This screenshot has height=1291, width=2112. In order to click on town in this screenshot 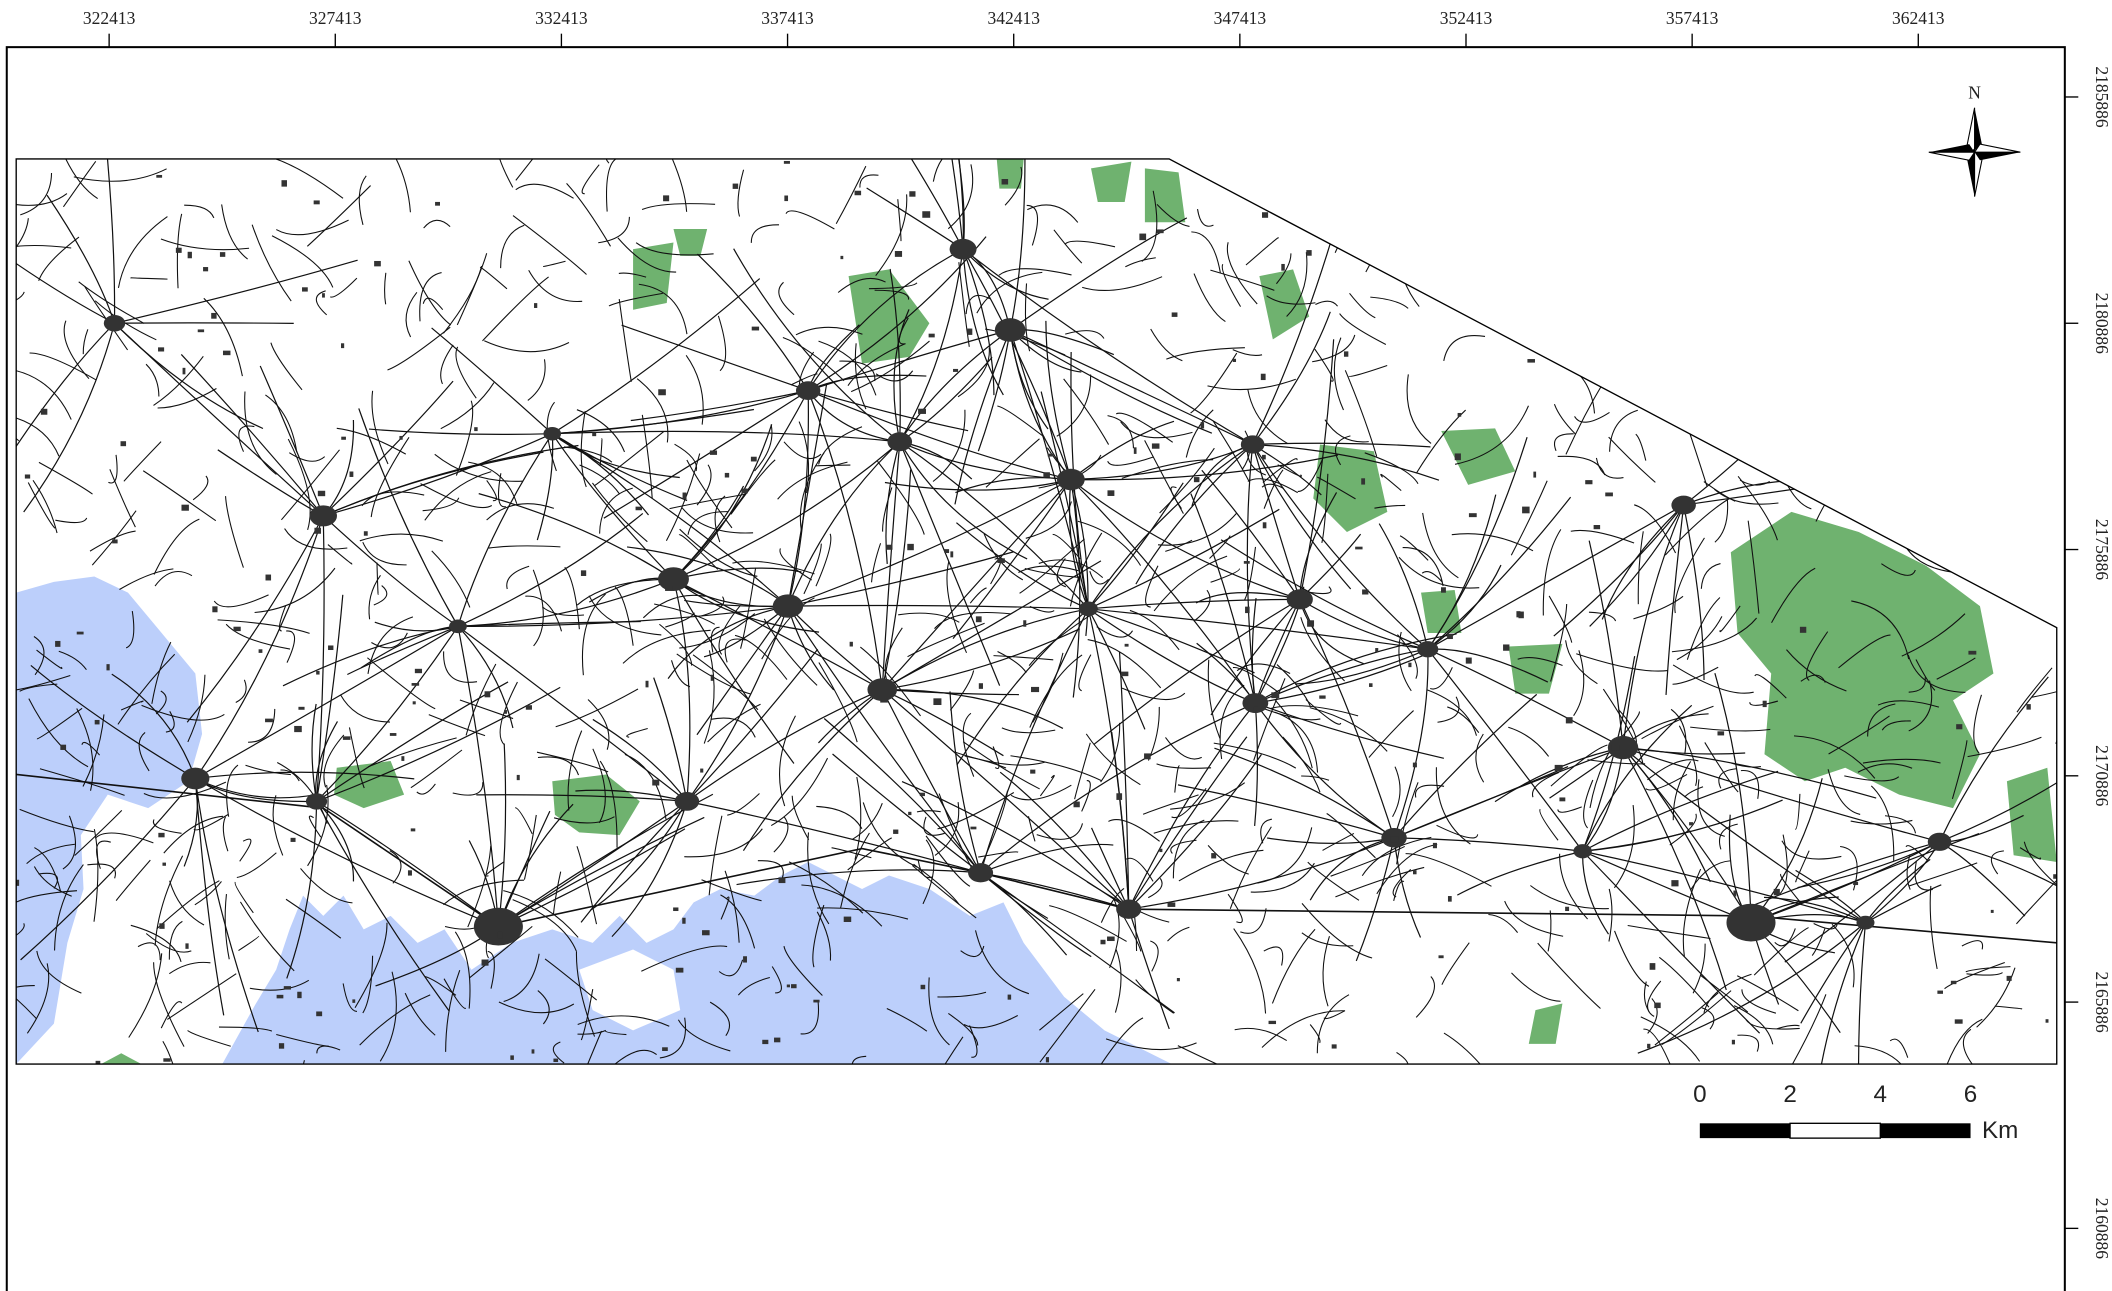, I will do `click(1299, 599)`.